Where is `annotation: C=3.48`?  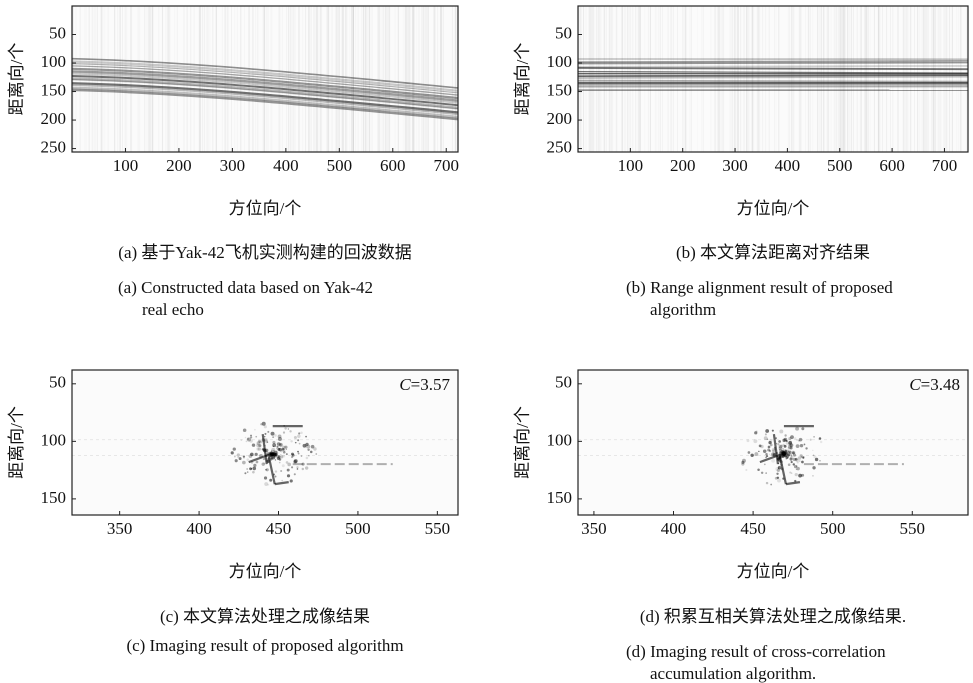 annotation: C=3.48 is located at coordinates (934, 384).